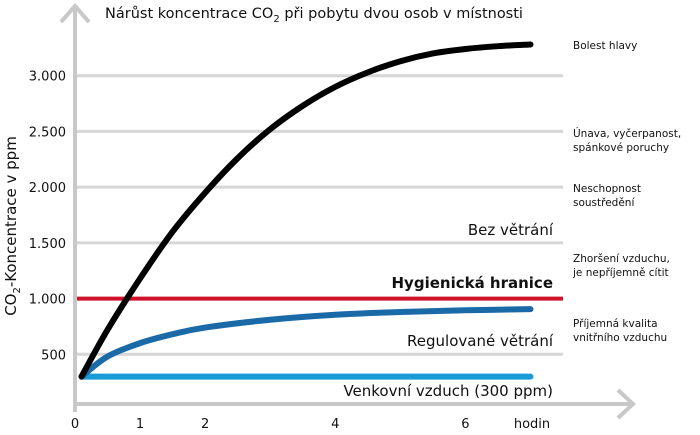 The height and width of the screenshot is (435, 700). I want to click on x-axis-label: hodin, so click(532, 424).